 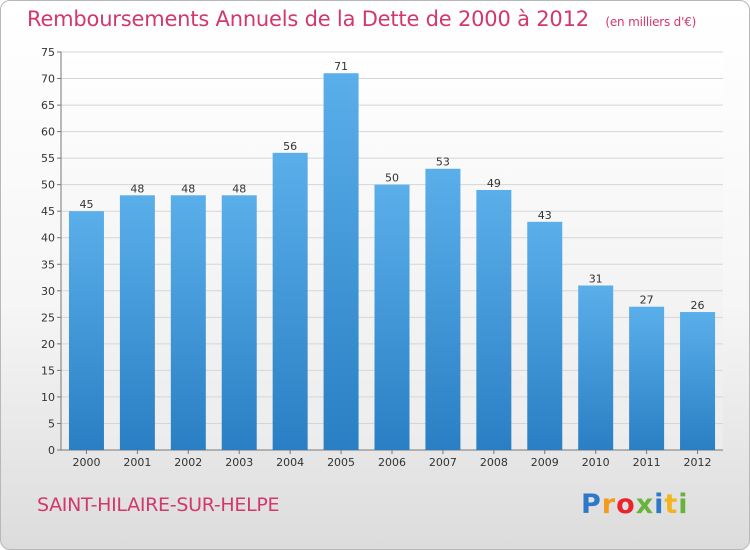 I want to click on bar-value-label: 43, so click(x=545, y=215).